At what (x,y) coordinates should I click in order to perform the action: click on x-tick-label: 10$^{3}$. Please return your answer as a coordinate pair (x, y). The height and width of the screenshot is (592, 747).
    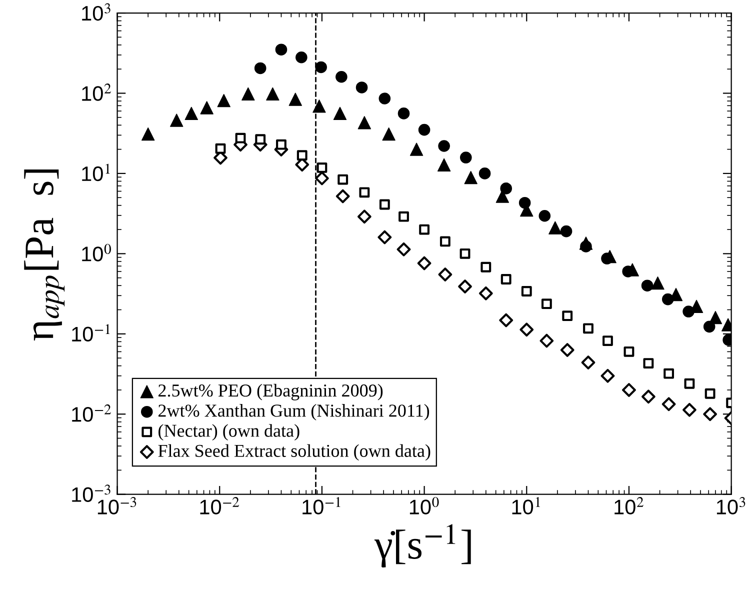
    Looking at the image, I should click on (731, 505).